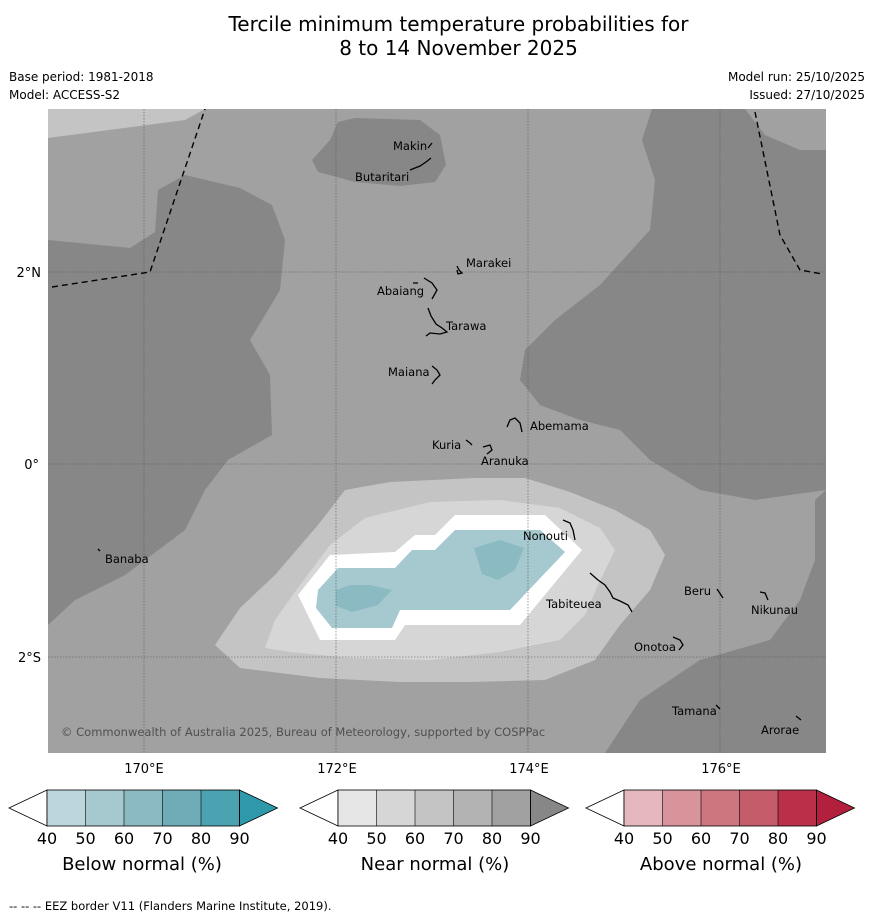  I want to click on island-label-abaiang: Abaiang, so click(400, 291).